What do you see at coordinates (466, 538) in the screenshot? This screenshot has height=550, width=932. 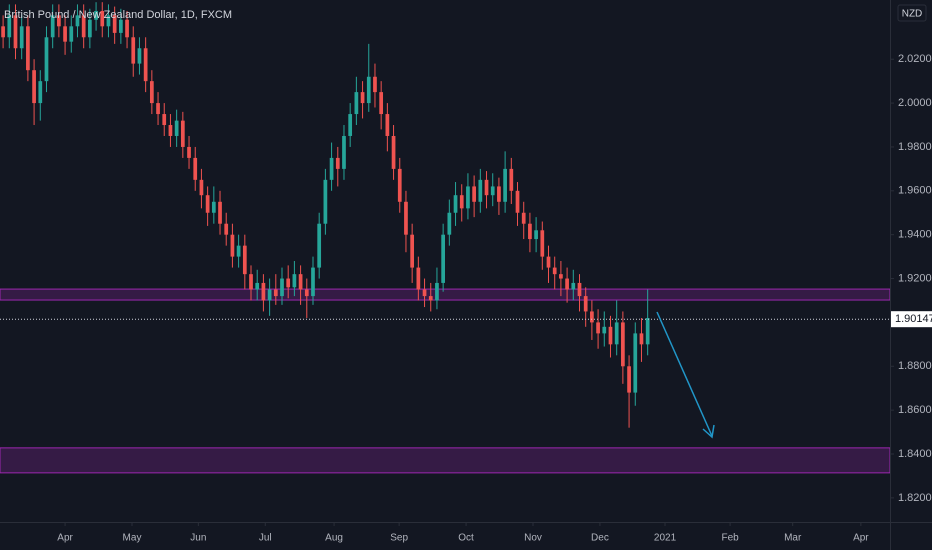 I see `x-tick-label: Oct` at bounding box center [466, 538].